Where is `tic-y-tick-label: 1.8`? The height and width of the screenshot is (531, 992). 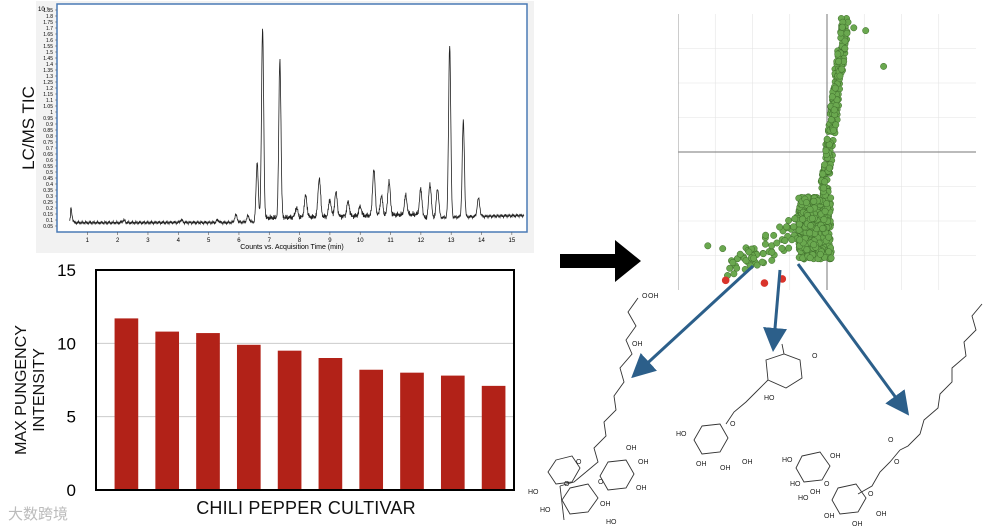
tic-y-tick-label: 1.8 is located at coordinates (49, 17).